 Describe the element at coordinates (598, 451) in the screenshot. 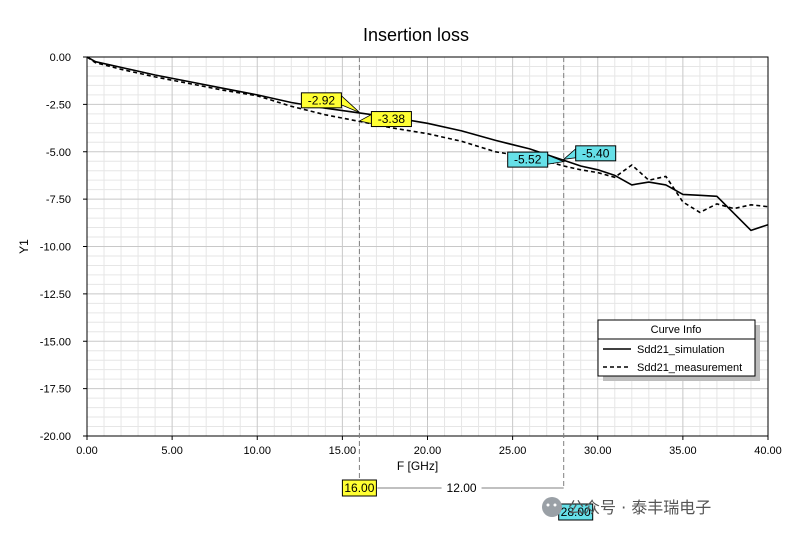

I see `x-tick-label: 30.00` at that location.